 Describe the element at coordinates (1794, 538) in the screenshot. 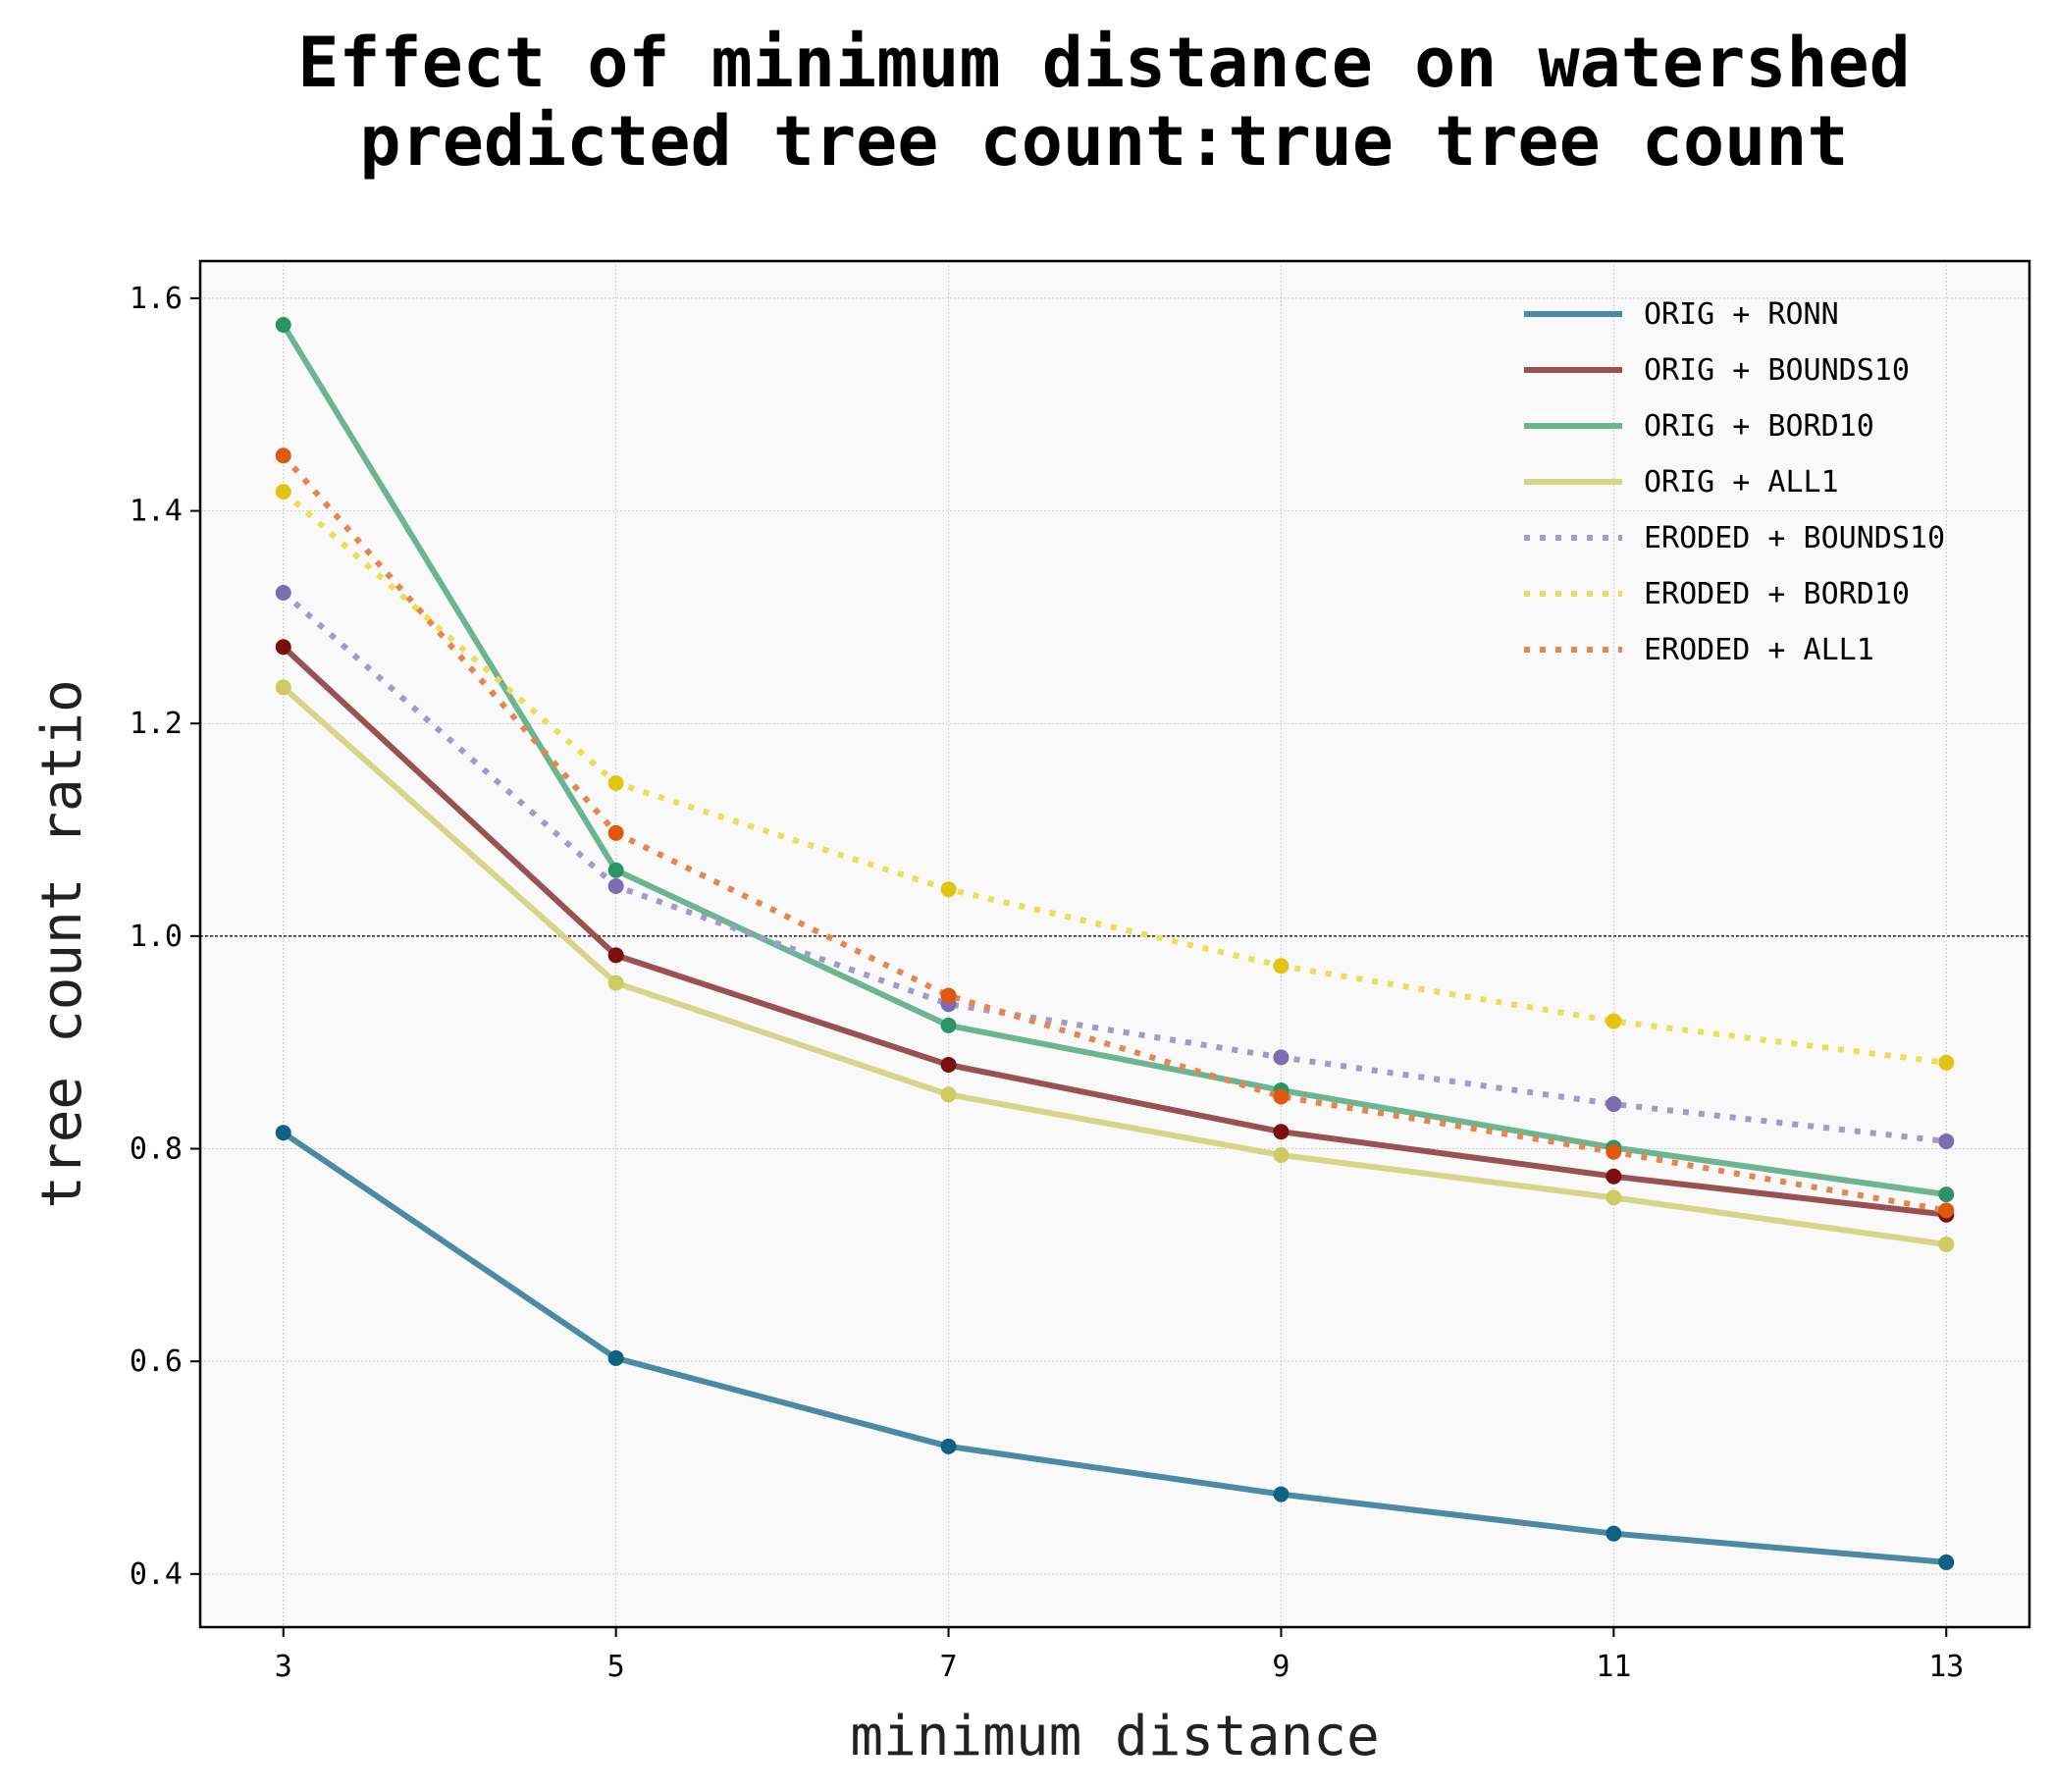

I see `legend-label: ERODED + BOUNDS10` at that location.